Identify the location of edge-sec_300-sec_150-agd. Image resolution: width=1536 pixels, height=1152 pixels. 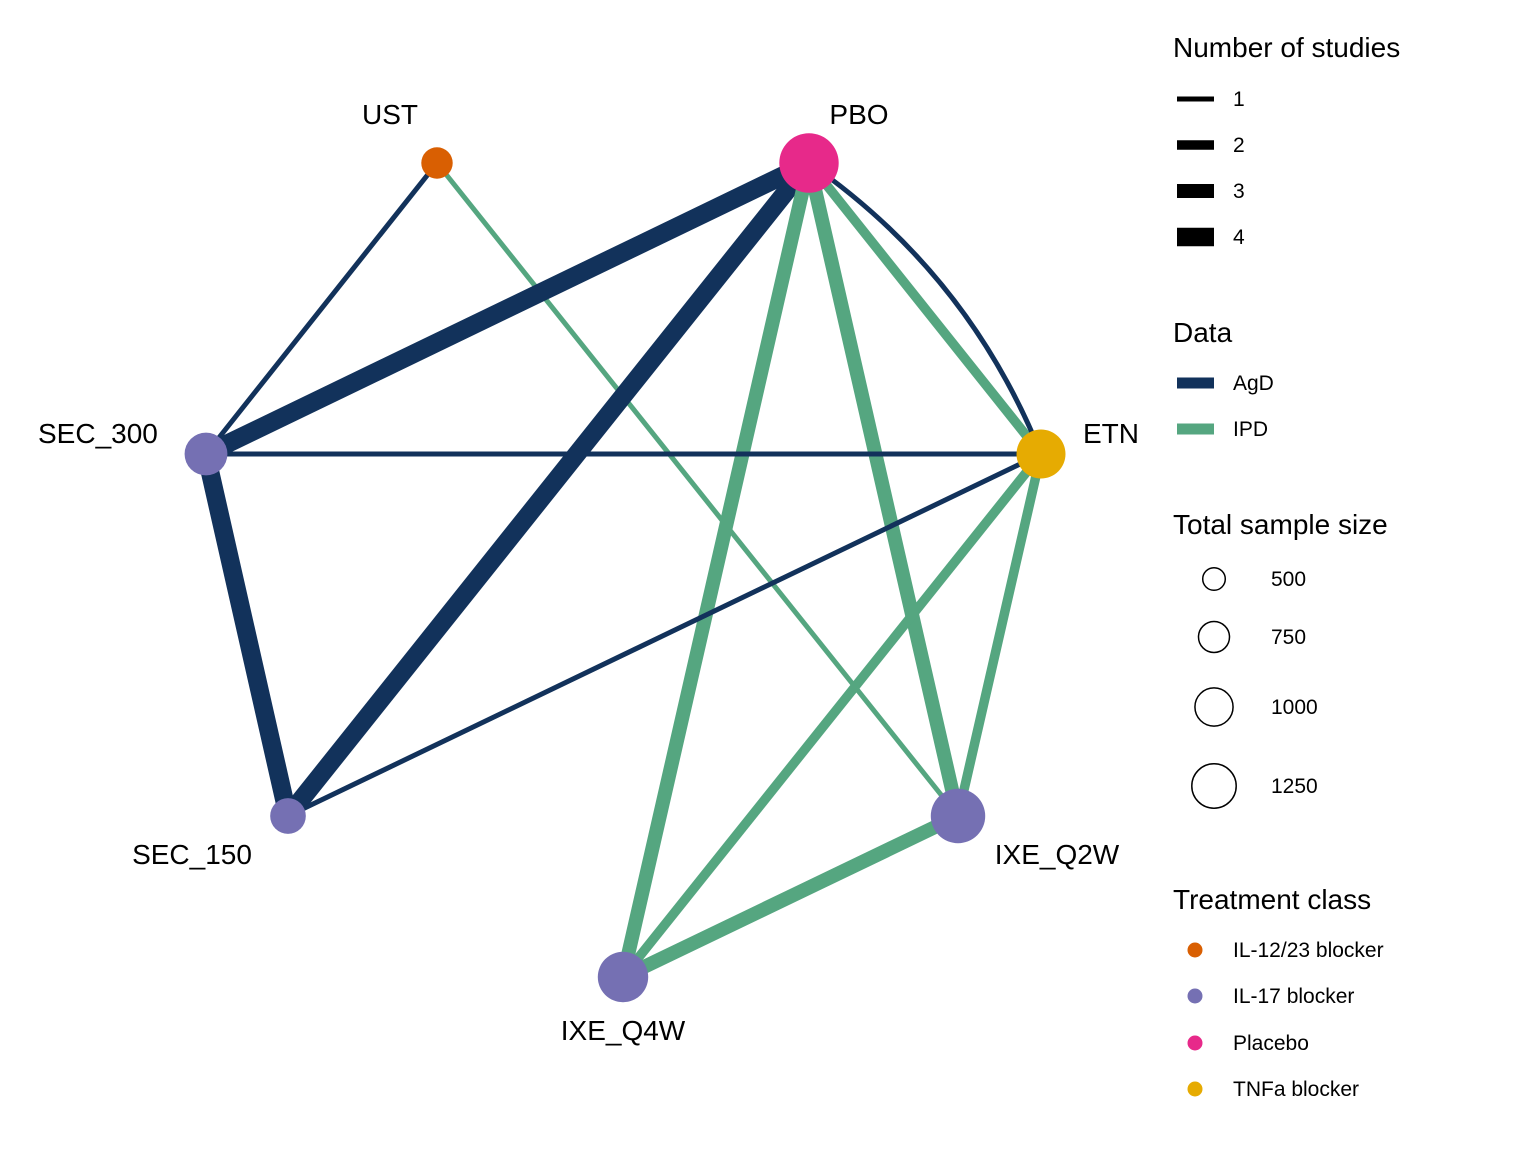
(247, 635).